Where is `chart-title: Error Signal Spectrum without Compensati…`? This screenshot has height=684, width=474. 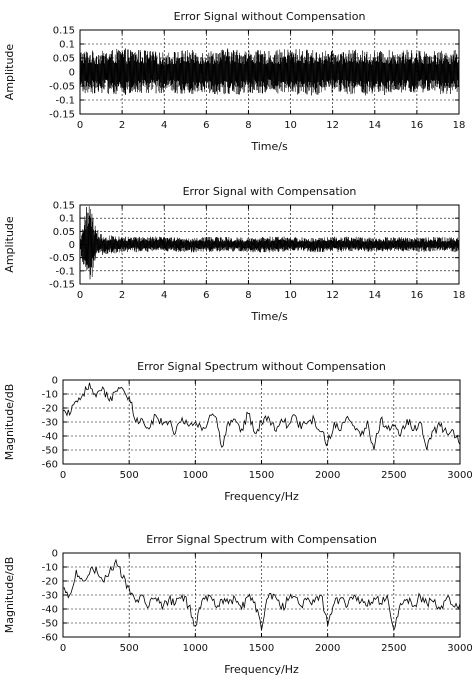 chart-title: Error Signal Spectrum without Compensati… is located at coordinates (261, 366).